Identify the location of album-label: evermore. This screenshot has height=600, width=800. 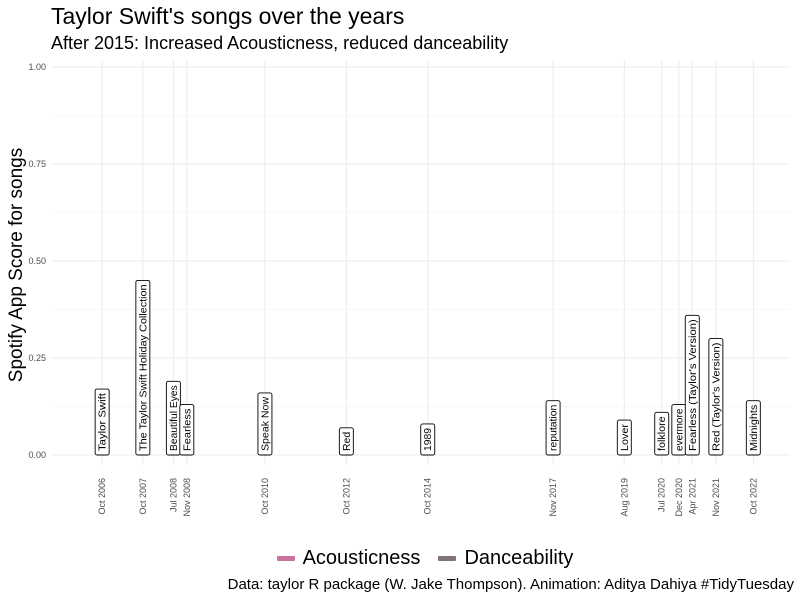
(679, 430).